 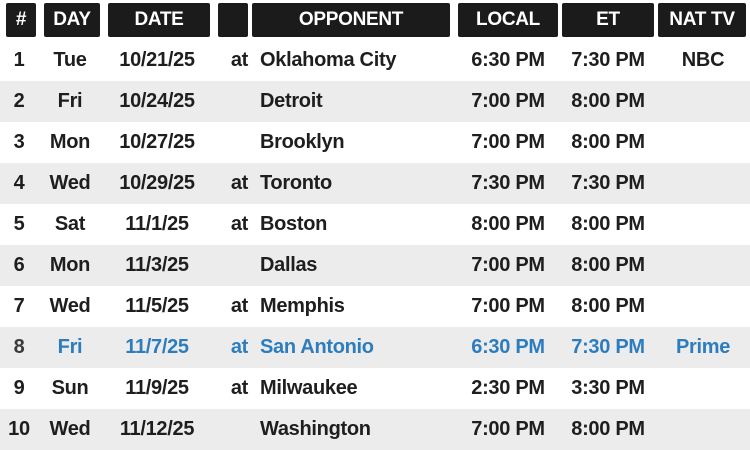 What do you see at coordinates (19, 224) in the screenshot?
I see `game-number: 5` at bounding box center [19, 224].